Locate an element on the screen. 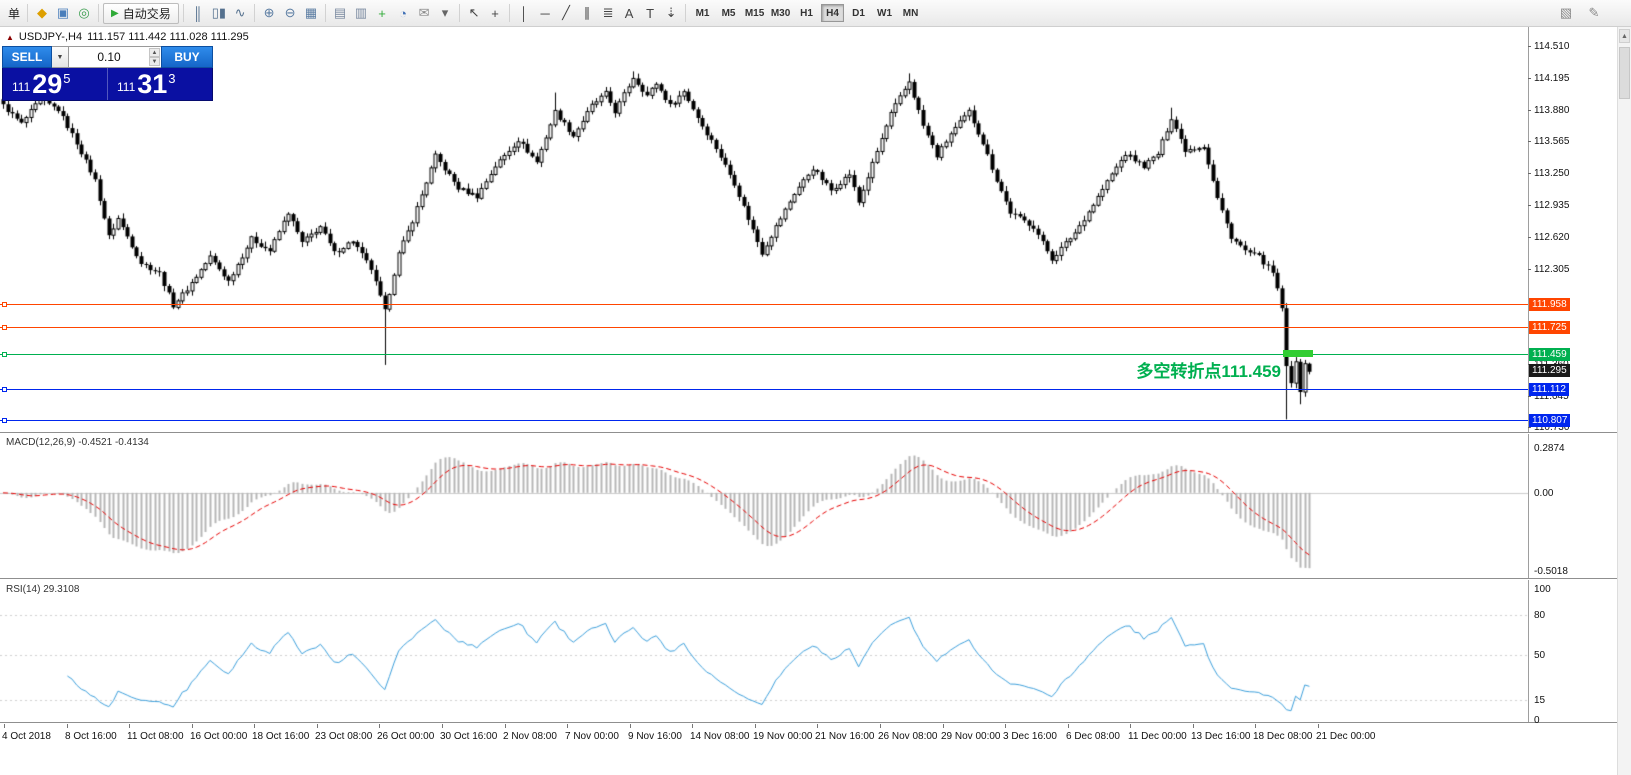 The width and height of the screenshot is (1631, 775). horizontal-line-icon: ─ is located at coordinates (545, 13).